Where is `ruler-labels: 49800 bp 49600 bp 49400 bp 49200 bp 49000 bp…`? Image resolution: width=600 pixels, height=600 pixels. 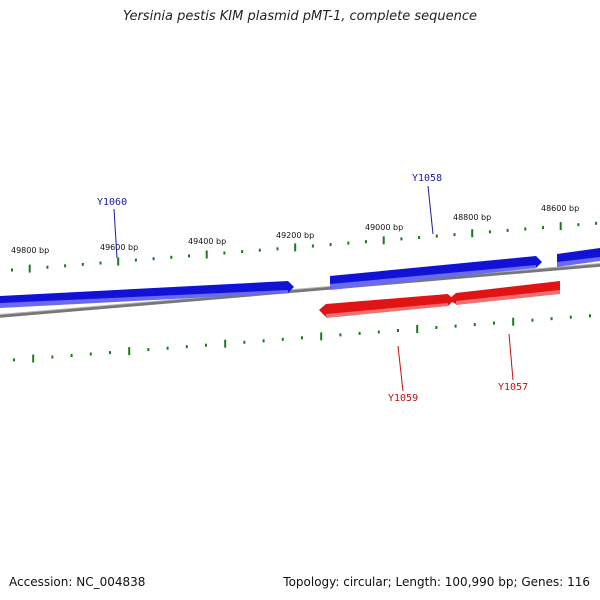 ruler-labels: 49800 bp 49600 bp 49400 bp 49200 bp 49000 bp… is located at coordinates (295, 229).